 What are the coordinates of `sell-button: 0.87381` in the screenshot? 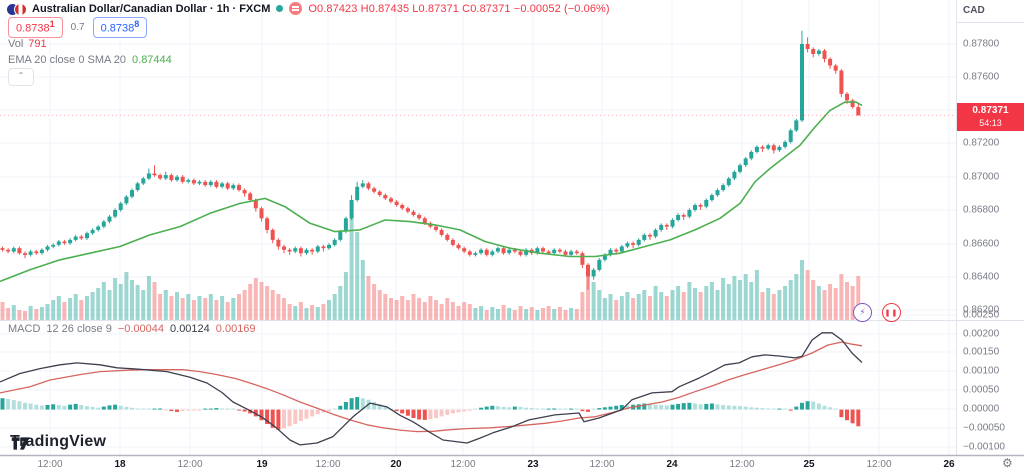 It's located at (35, 27).